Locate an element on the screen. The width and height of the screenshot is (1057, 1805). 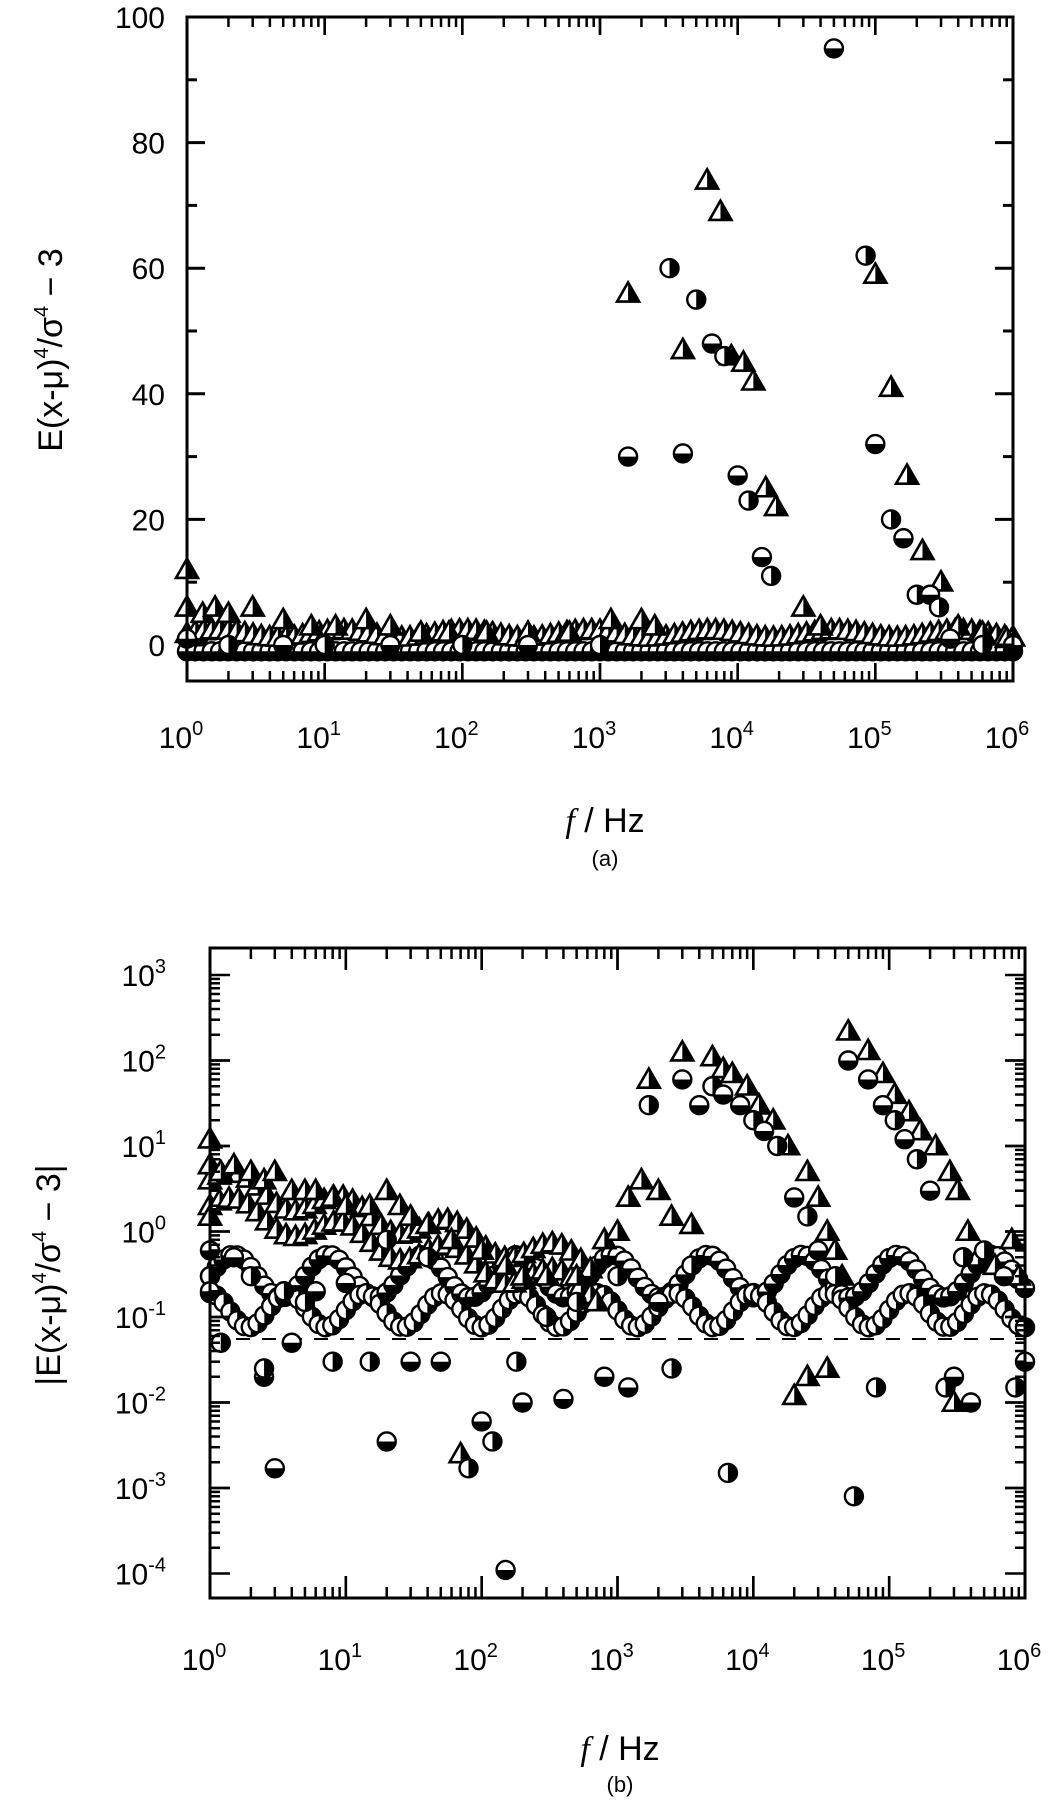
y-tick-label: 10² is located at coordinates (144, 1060).